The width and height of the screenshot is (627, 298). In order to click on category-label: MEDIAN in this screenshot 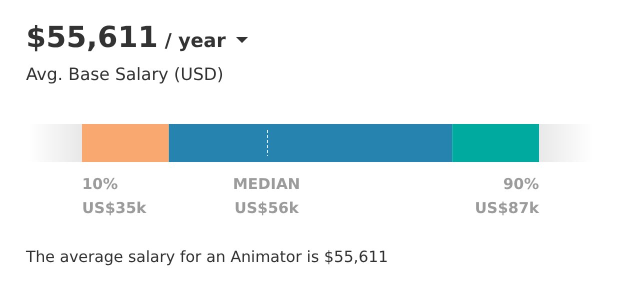, I will do `click(266, 184)`.